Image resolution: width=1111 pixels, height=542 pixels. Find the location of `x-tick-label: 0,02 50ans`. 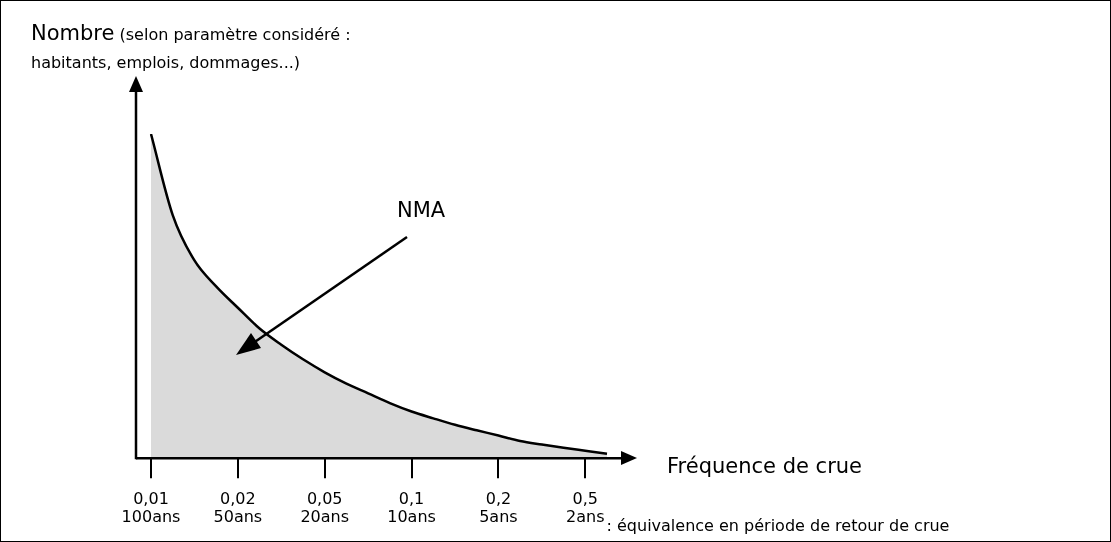

x-tick-label: 0,02 50ans is located at coordinates (238, 507).